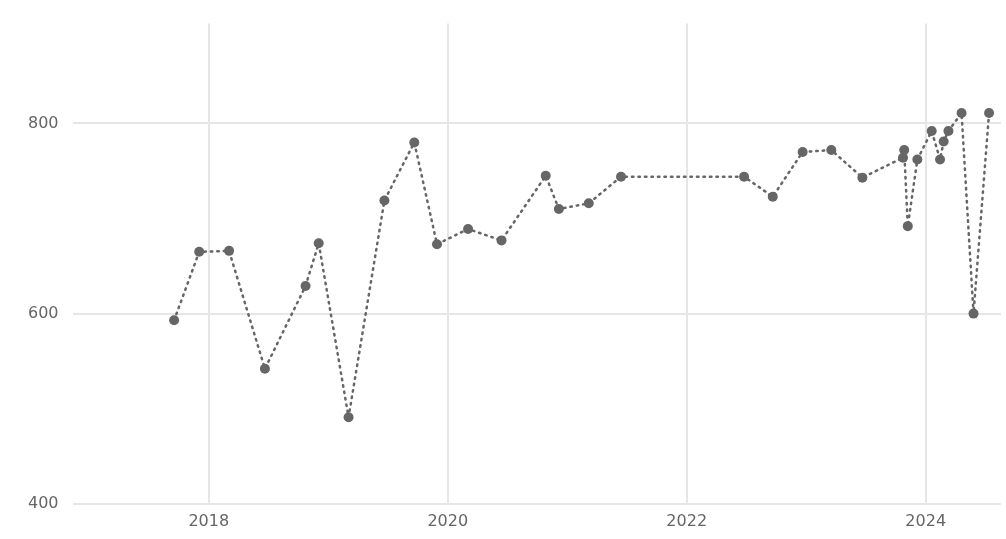 The image size is (1006, 539). Describe the element at coordinates (209, 520) in the screenshot. I see `x-tick-label: 2018` at that location.